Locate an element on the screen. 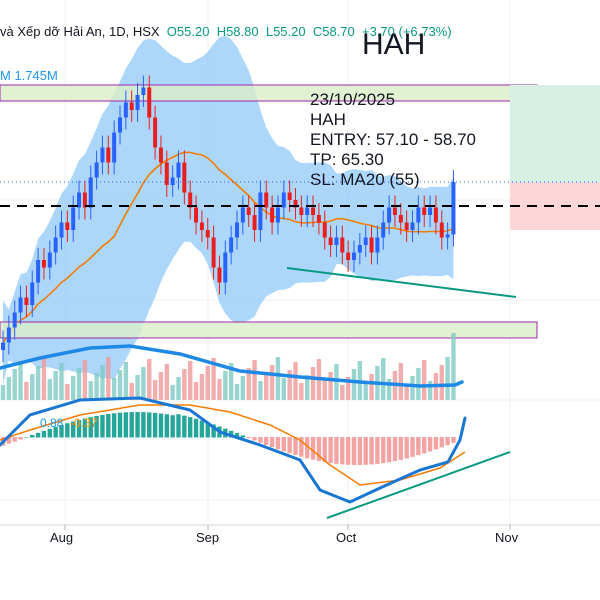  x-tick-oct: Oct is located at coordinates (346, 537).